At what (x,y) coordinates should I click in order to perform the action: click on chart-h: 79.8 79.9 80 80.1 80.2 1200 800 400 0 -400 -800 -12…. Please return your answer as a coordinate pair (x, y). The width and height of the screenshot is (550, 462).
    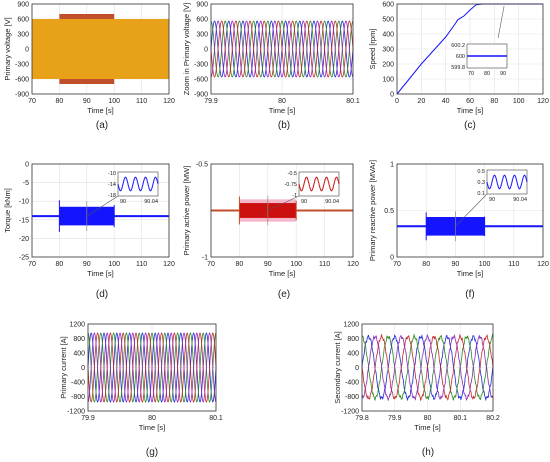
    Looking at the image, I should click on (416, 390).